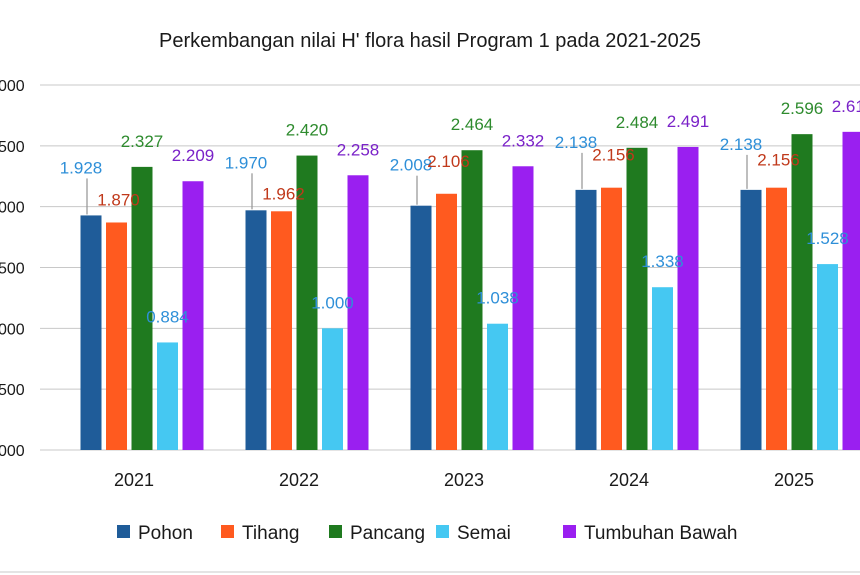  Describe the element at coordinates (256, 330) in the screenshot. I see `bar-pohon-2022` at that location.